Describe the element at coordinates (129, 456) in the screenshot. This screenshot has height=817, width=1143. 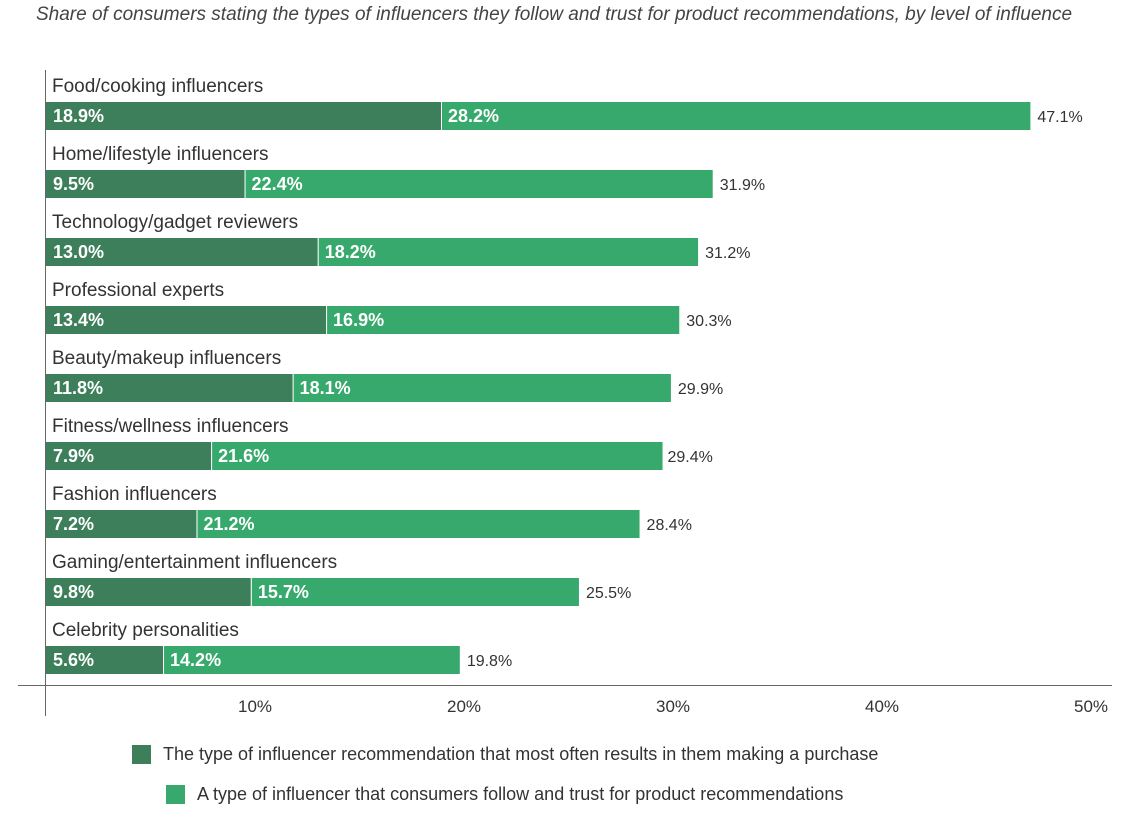
I see `bar-series1-fitness-wellness-influencers` at that location.